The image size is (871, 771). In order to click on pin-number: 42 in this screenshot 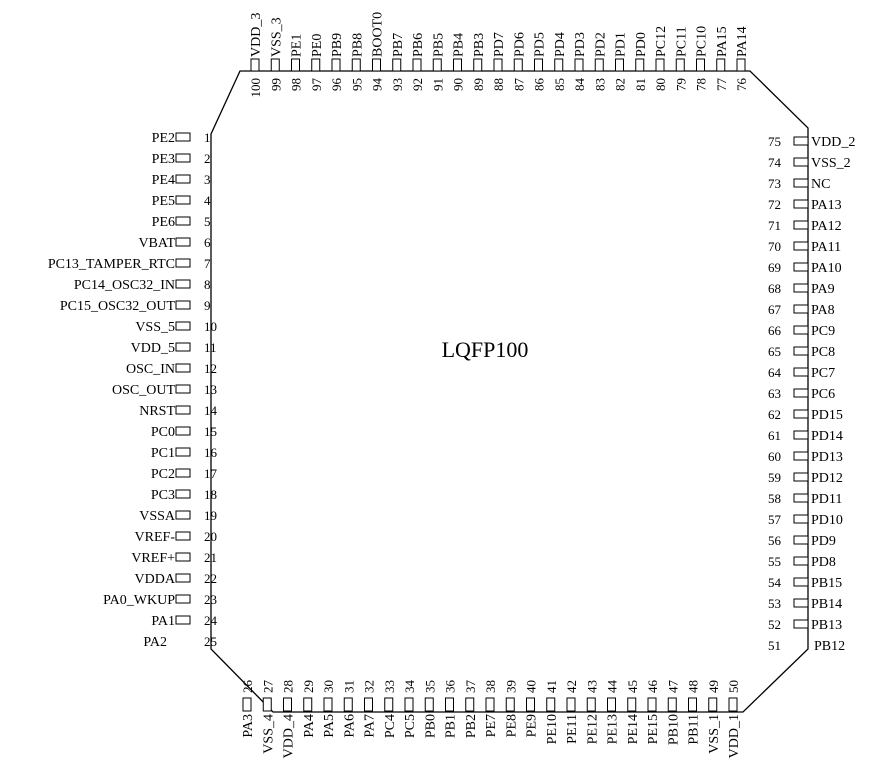, I will do `click(571, 686)`.